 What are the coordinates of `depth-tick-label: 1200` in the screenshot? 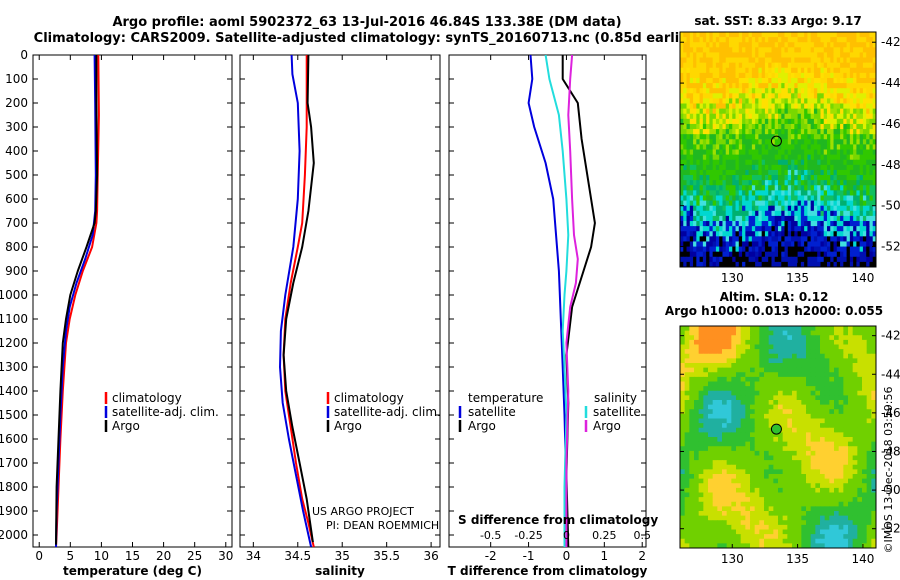 It's located at (14, 343).